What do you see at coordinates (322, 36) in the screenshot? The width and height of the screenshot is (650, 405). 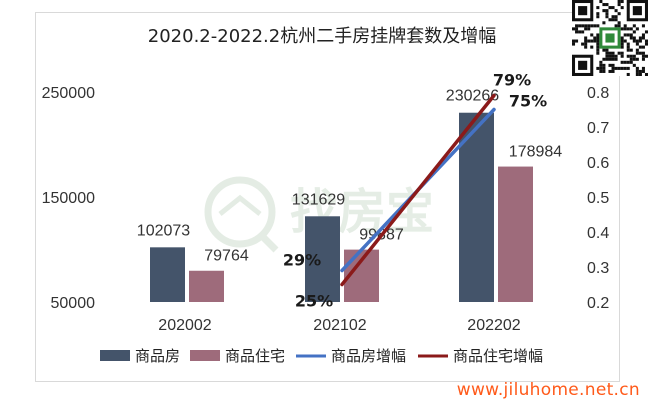 I see `chart-title: 2020.2-2022.2杭州二手房挂牌套数及增幅` at bounding box center [322, 36].